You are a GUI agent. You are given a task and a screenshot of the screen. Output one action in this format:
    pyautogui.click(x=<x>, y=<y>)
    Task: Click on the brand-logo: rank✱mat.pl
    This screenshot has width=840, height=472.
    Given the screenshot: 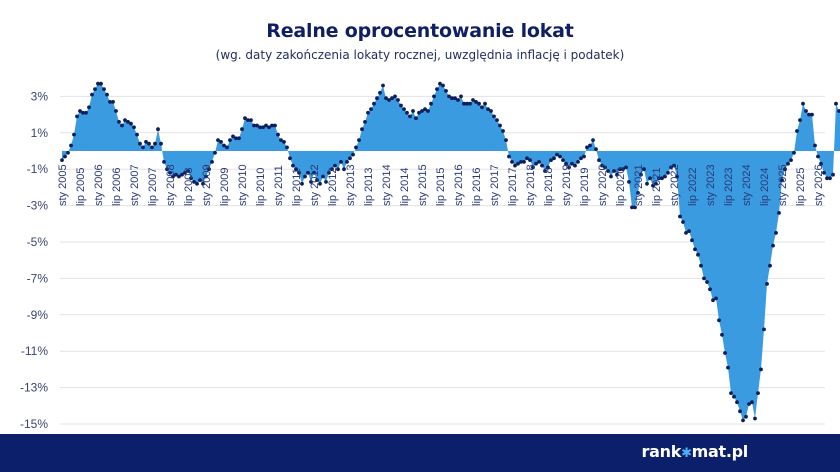 What is the action you would take?
    pyautogui.click(x=695, y=451)
    